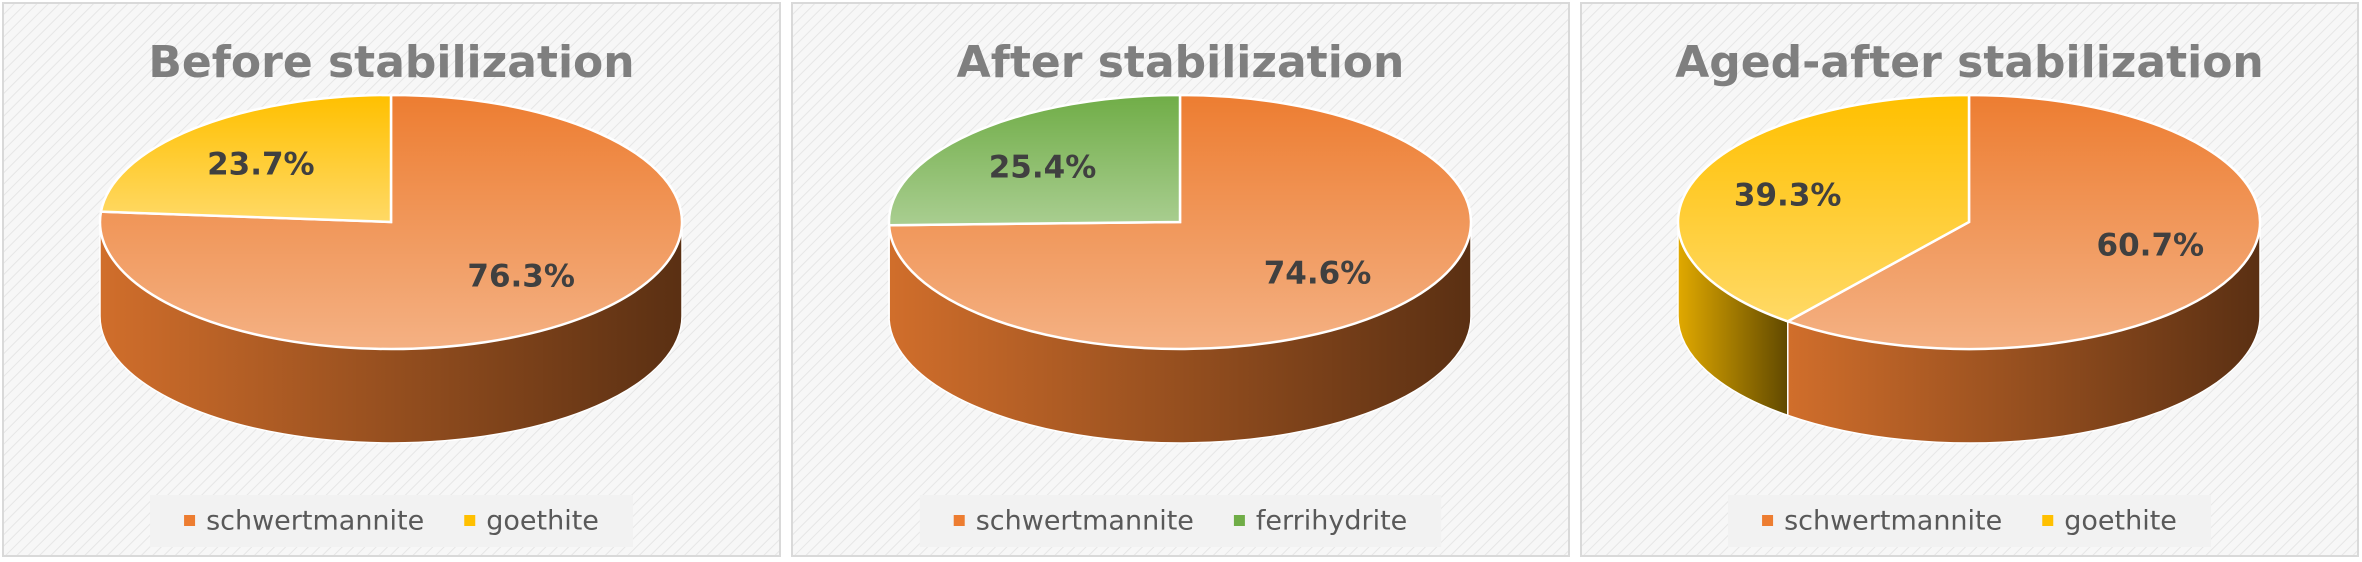 Image resolution: width=2362 pixels, height=562 pixels. I want to click on chart-title: After stabilization, so click(1181, 62).